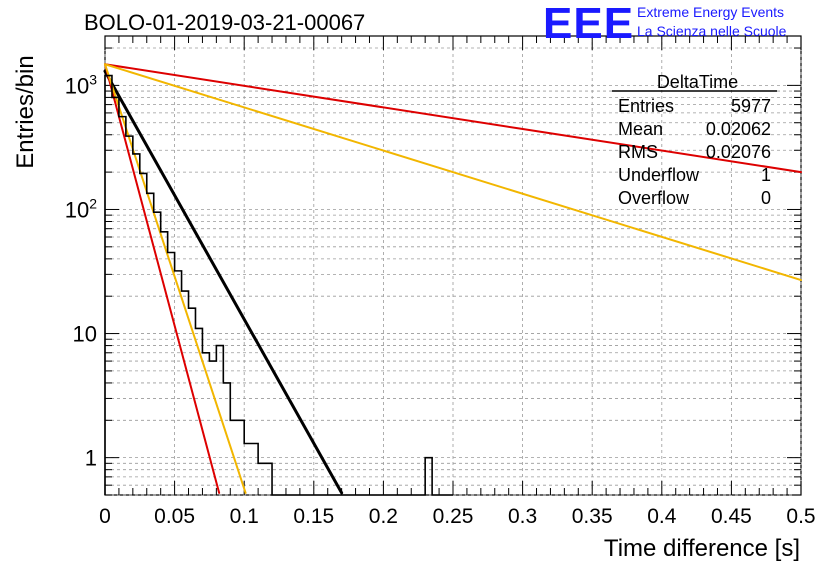  Describe the element at coordinates (589, 24) in the screenshot. I see `eee-logo: EEE` at that location.